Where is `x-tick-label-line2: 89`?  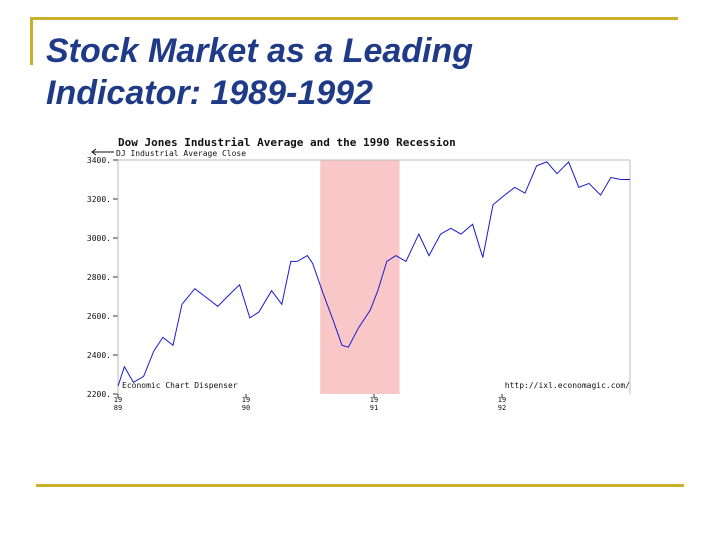 x-tick-label-line2: 89 is located at coordinates (118, 408).